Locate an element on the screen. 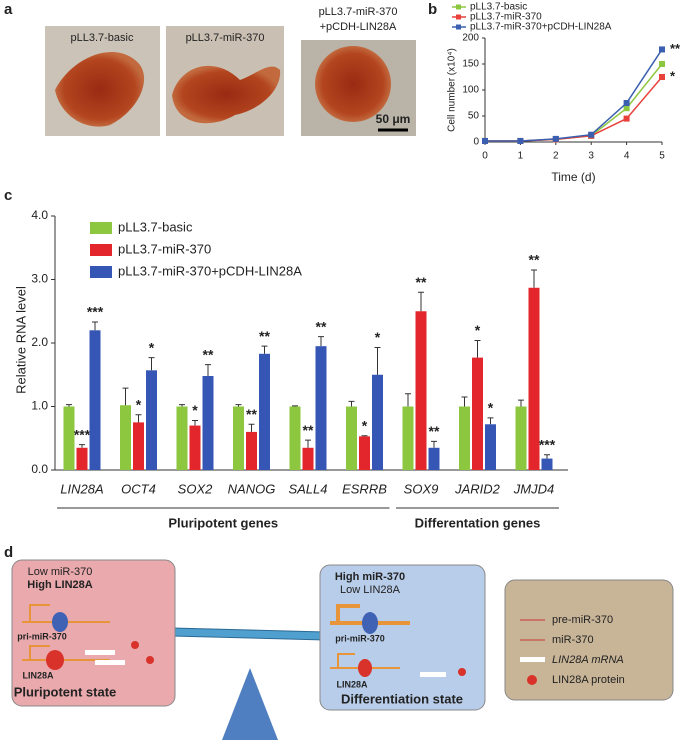 The height and width of the screenshot is (740, 685). fulcrum is located at coordinates (250, 704).